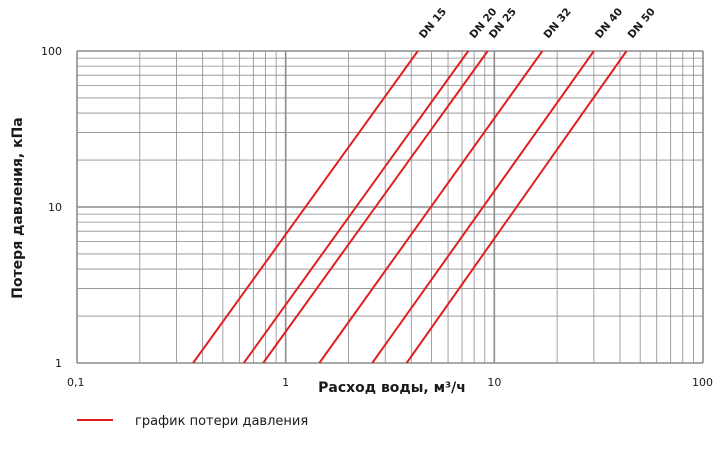 The width and height of the screenshot is (727, 458). What do you see at coordinates (494, 382) in the screenshot?
I see `x-tick-label: 10` at bounding box center [494, 382].